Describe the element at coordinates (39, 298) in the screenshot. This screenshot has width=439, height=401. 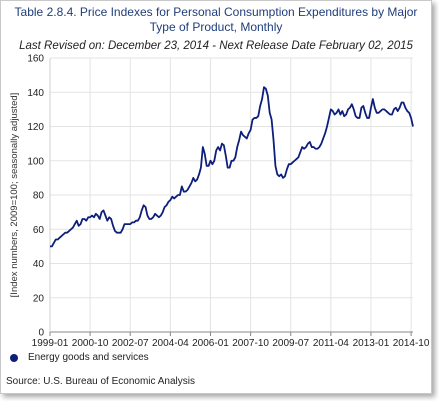
I see `y-tick-label: 20` at that location.